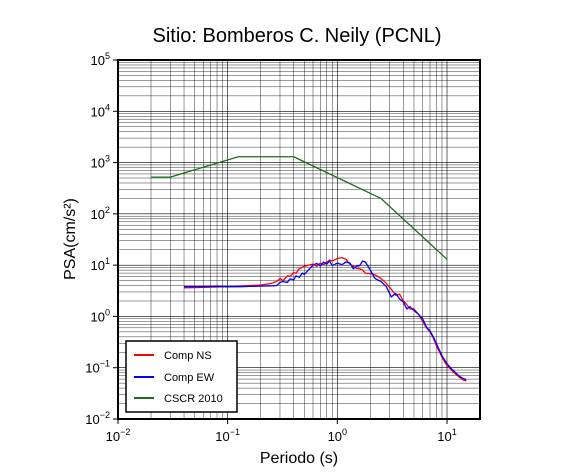 The width and height of the screenshot is (586, 475). What do you see at coordinates (100, 59) in the screenshot?
I see `y-tick-label: 10⁵` at bounding box center [100, 59].